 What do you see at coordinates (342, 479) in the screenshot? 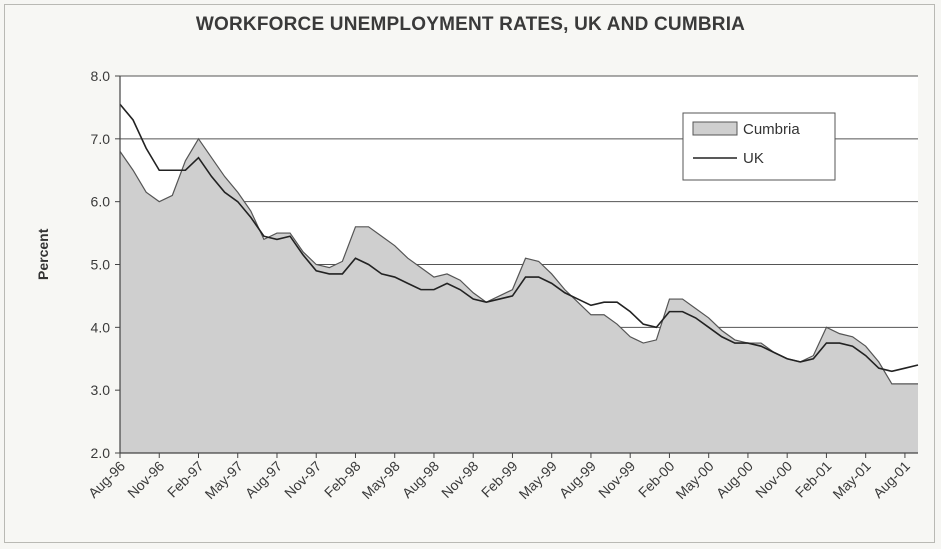
I see `x-tick-label: Feb-98` at bounding box center [342, 479].